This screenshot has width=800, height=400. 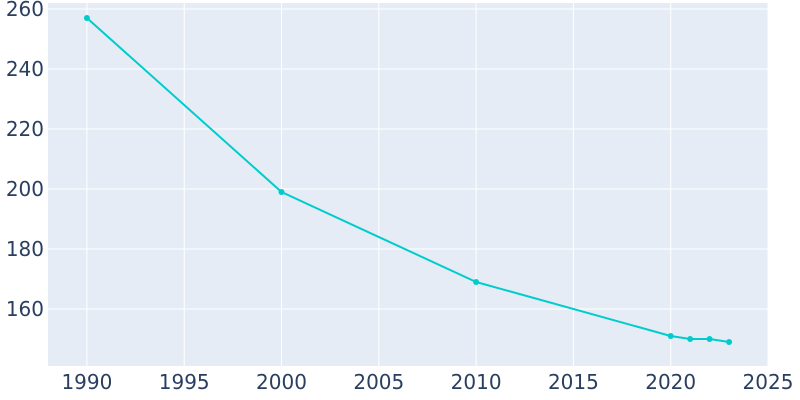 I want to click on y-tick-label: 200, so click(x=25, y=189).